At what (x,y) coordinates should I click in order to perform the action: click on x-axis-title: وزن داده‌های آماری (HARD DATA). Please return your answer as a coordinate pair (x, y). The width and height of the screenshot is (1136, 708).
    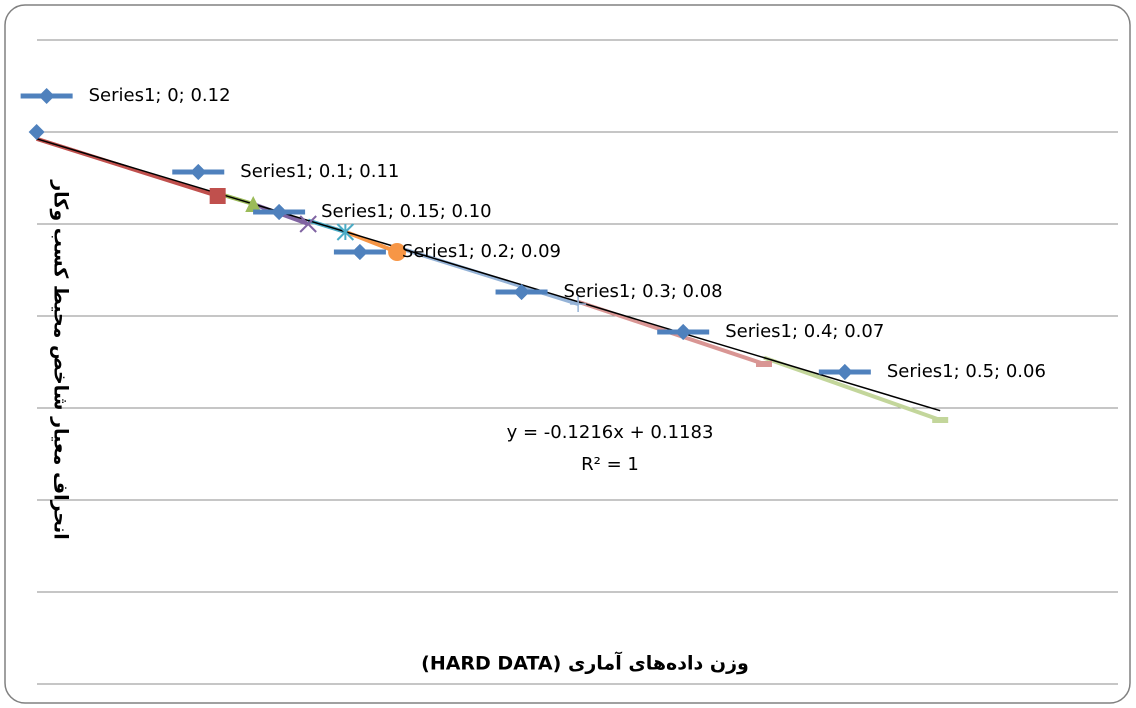
    Looking at the image, I should click on (585, 663).